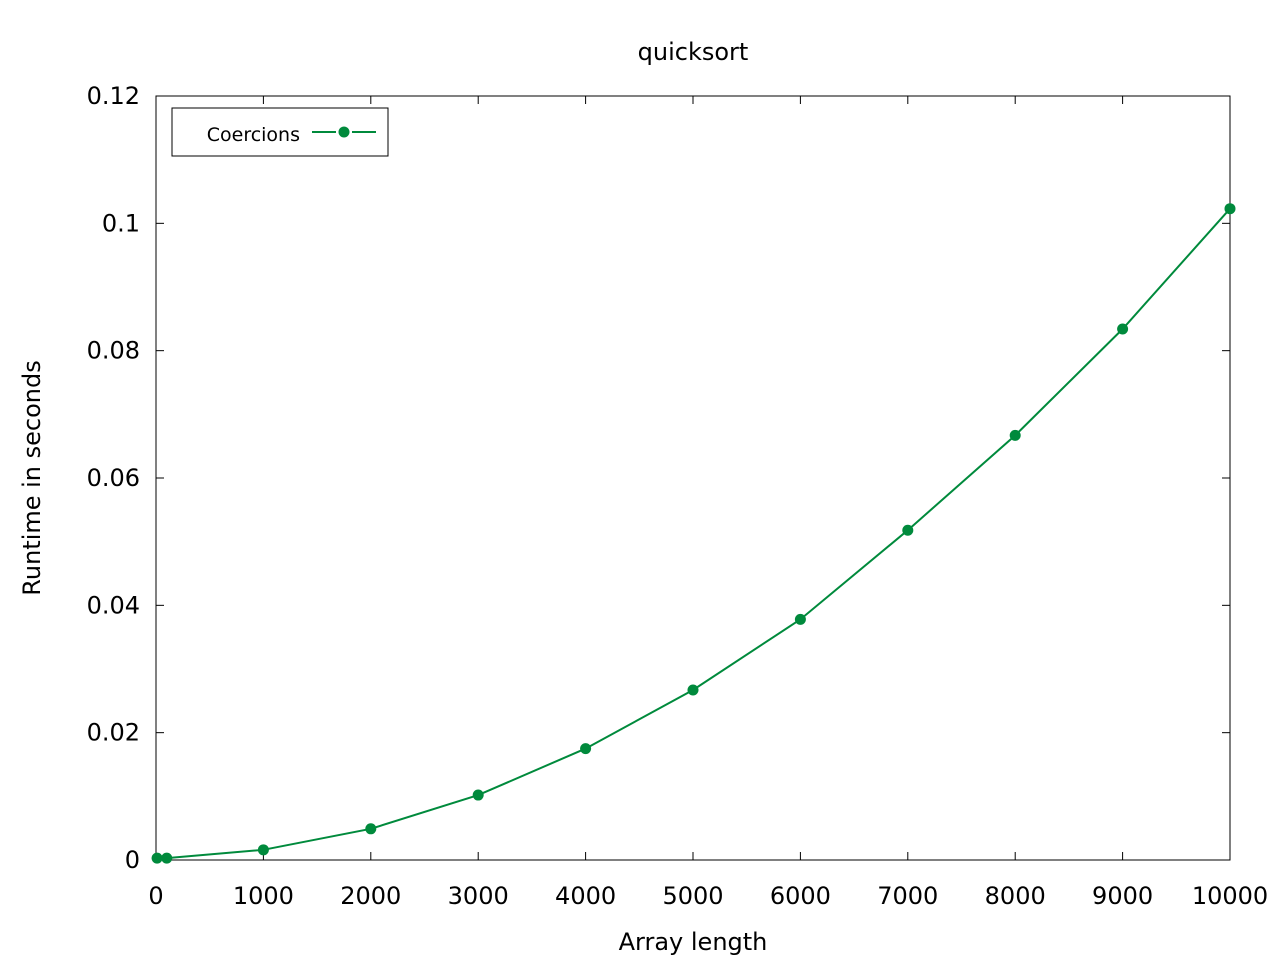 This screenshot has height=960, width=1280. Describe the element at coordinates (478, 896) in the screenshot. I see `x-tick-label: 3000` at that location.